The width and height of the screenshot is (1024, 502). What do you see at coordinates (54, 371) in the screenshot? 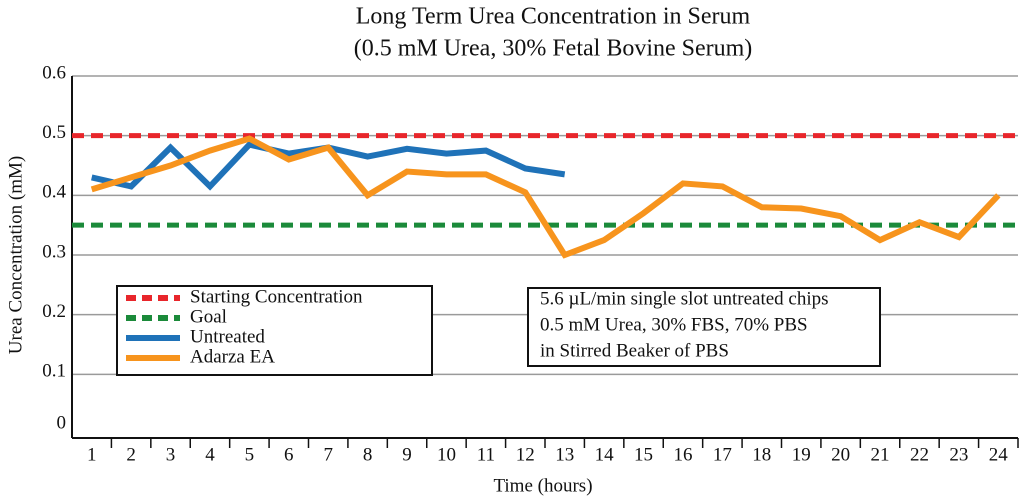
I see `y-tick-label: 0.1` at bounding box center [54, 371].